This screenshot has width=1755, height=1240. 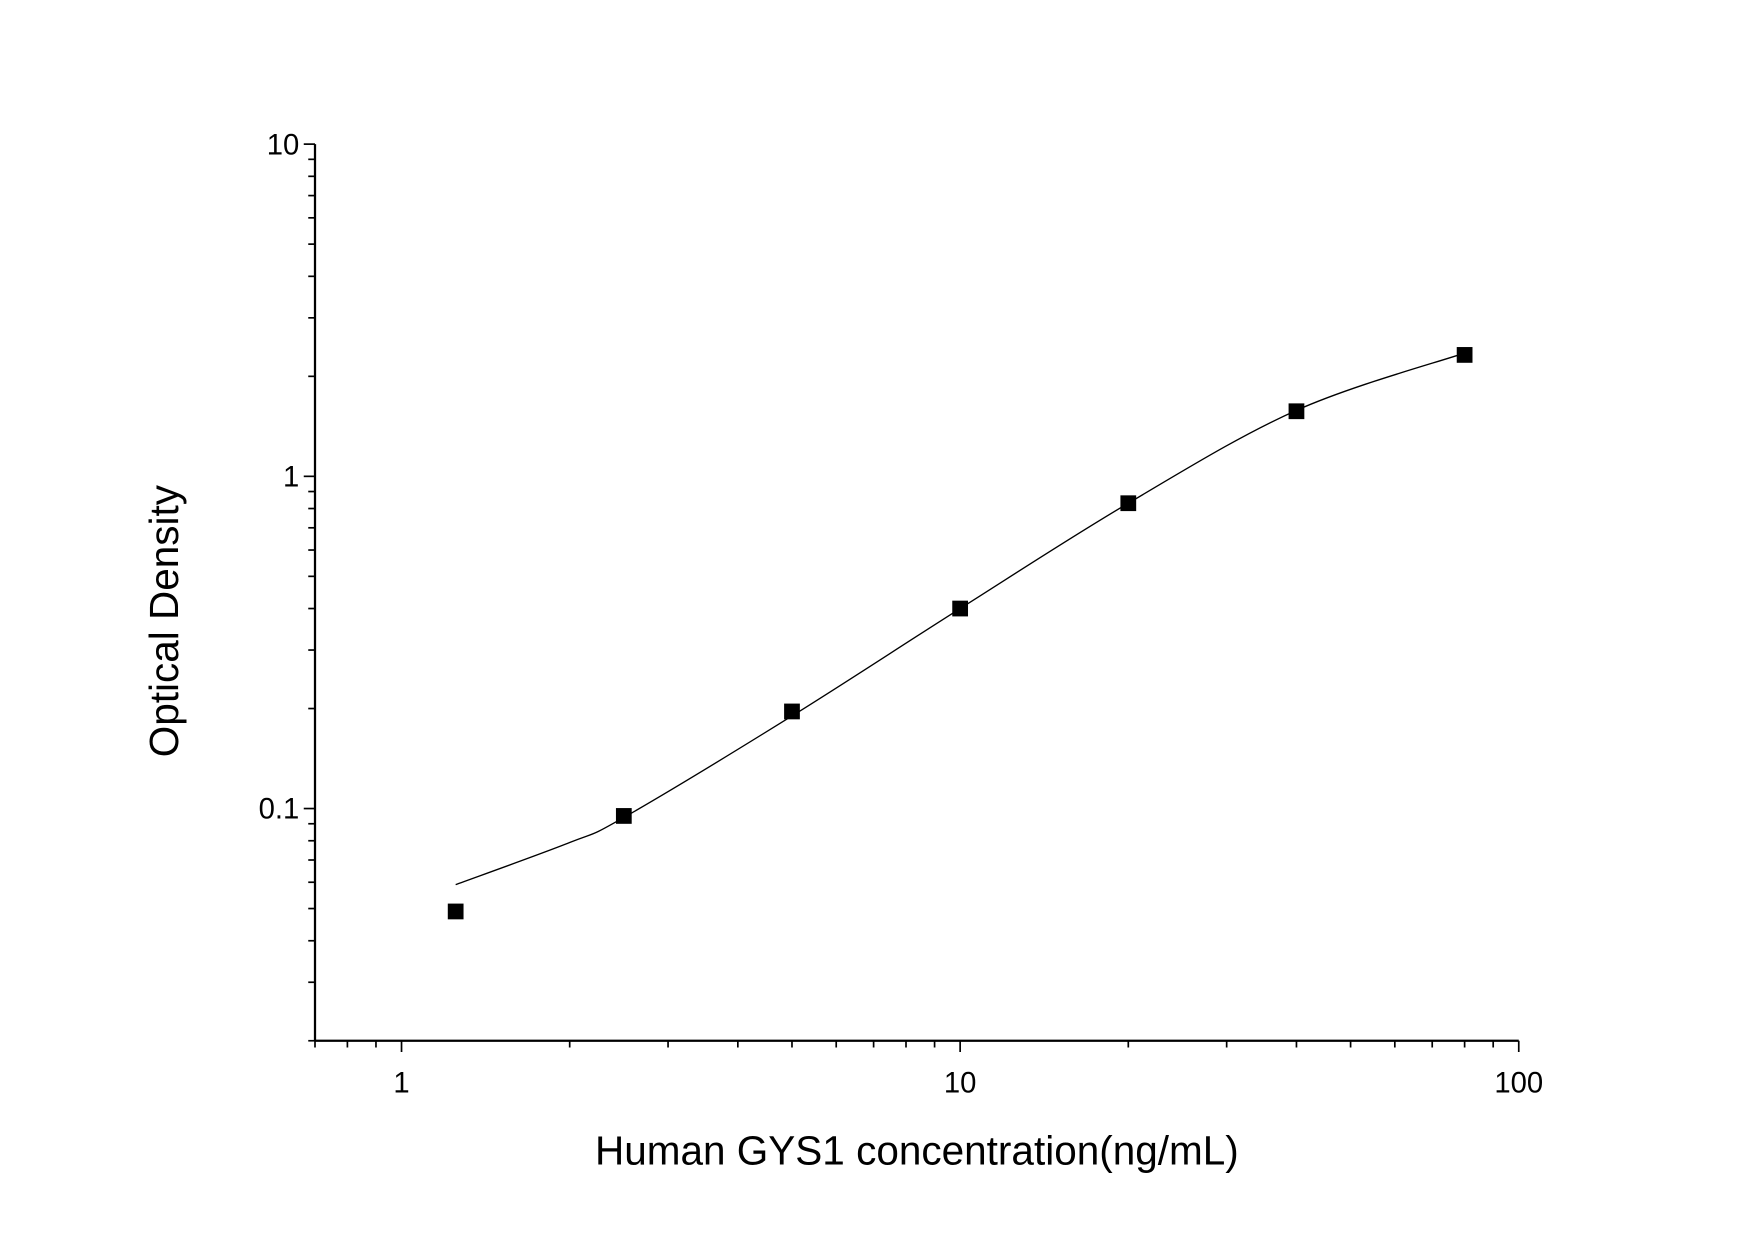 I want to click on x-tick-label: 10, so click(x=960, y=1084).